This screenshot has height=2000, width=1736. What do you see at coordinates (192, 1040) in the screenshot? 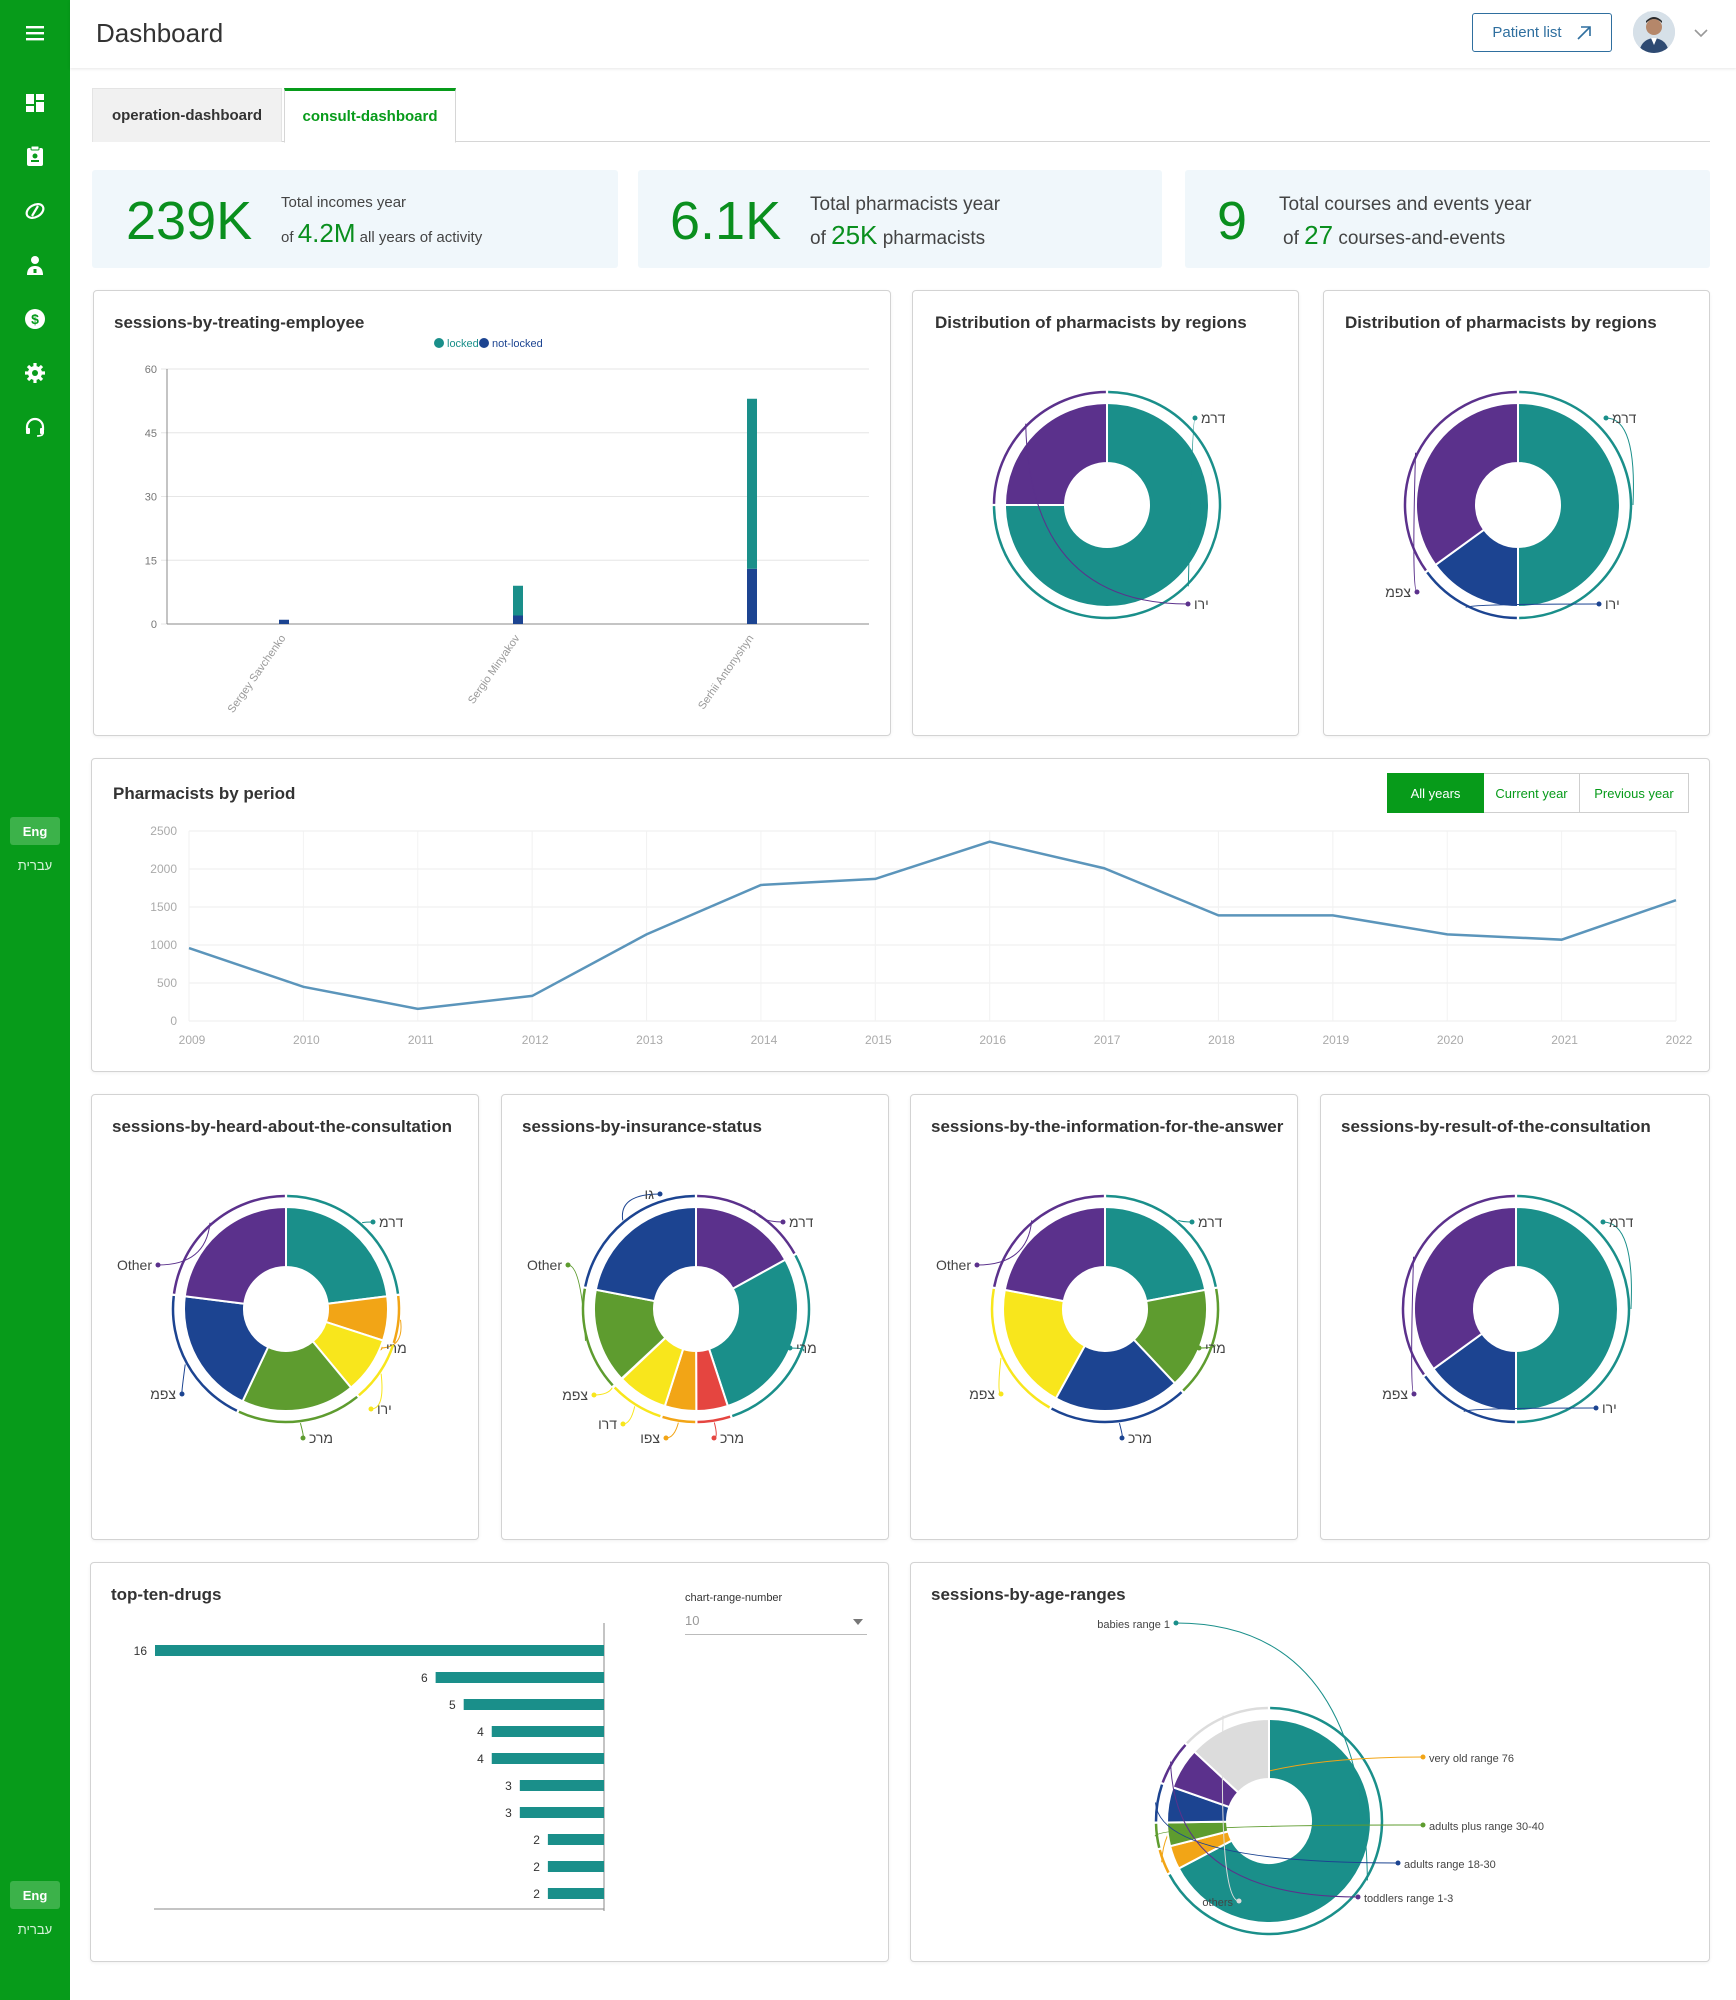
I see `x-tick-label: 2009` at bounding box center [192, 1040].